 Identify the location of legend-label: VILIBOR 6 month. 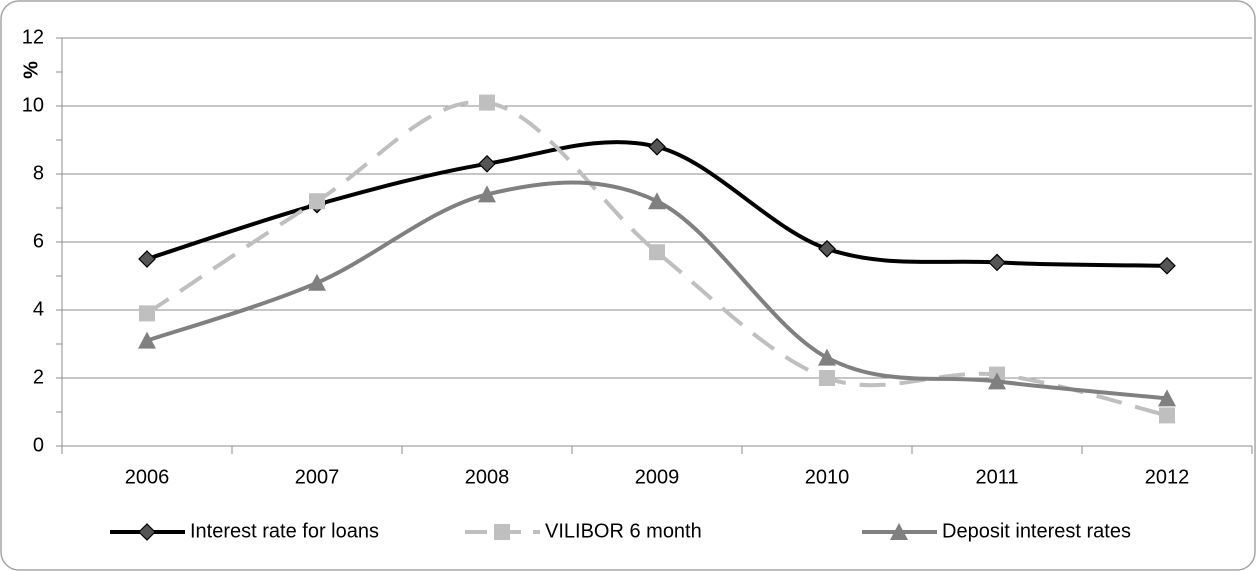
(623, 531).